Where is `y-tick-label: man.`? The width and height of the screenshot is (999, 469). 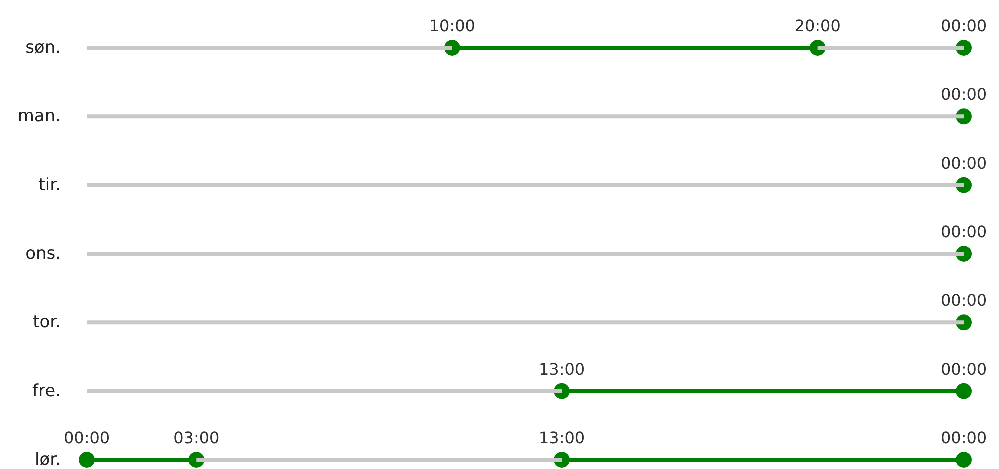
y-tick-label: man. is located at coordinates (39, 116).